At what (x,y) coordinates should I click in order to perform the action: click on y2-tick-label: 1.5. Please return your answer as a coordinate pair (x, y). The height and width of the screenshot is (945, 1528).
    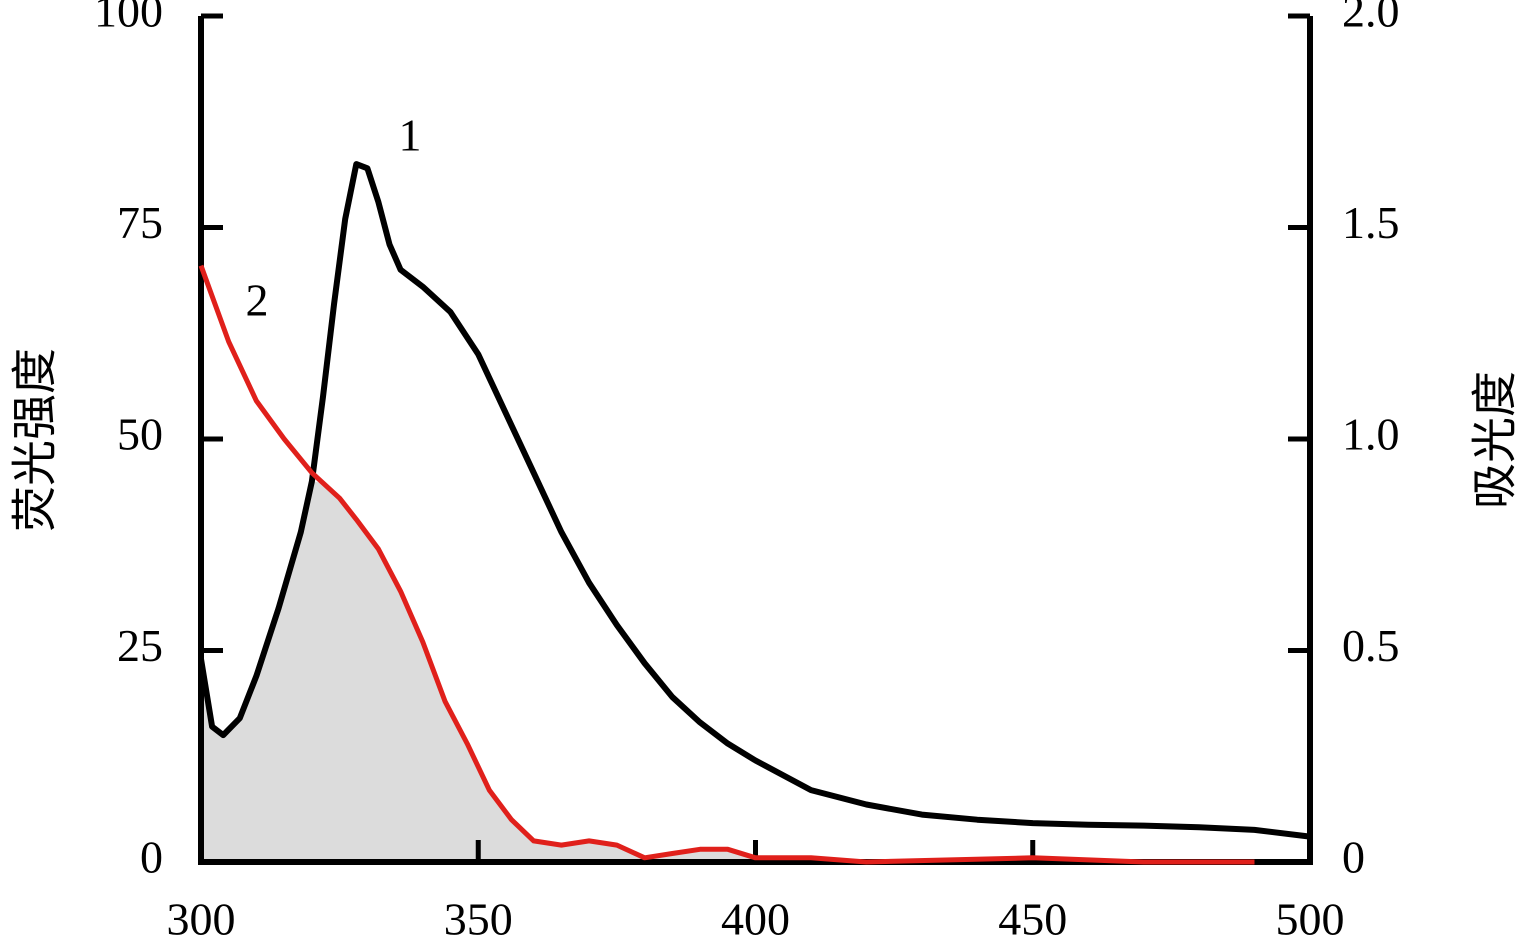
    Looking at the image, I should click on (1371, 222).